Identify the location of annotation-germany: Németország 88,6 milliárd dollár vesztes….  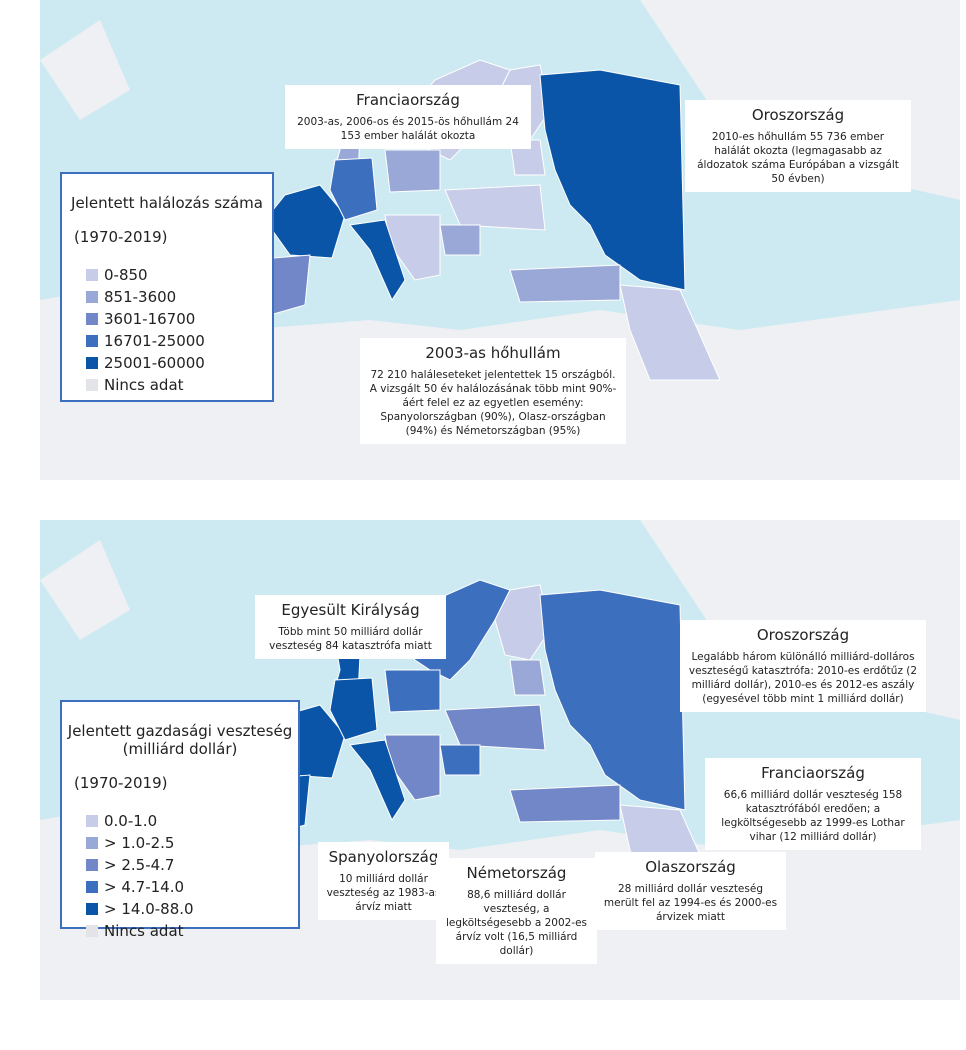
(516, 911).